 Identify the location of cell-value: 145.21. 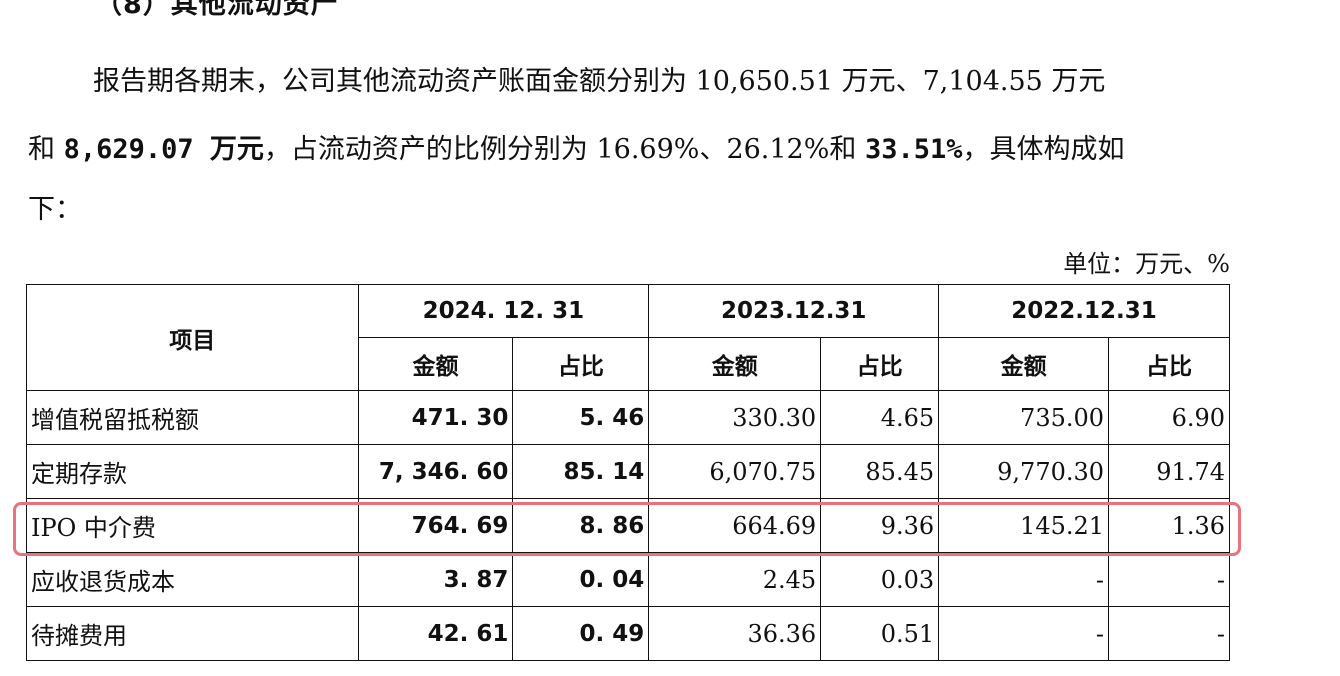
(1024, 525).